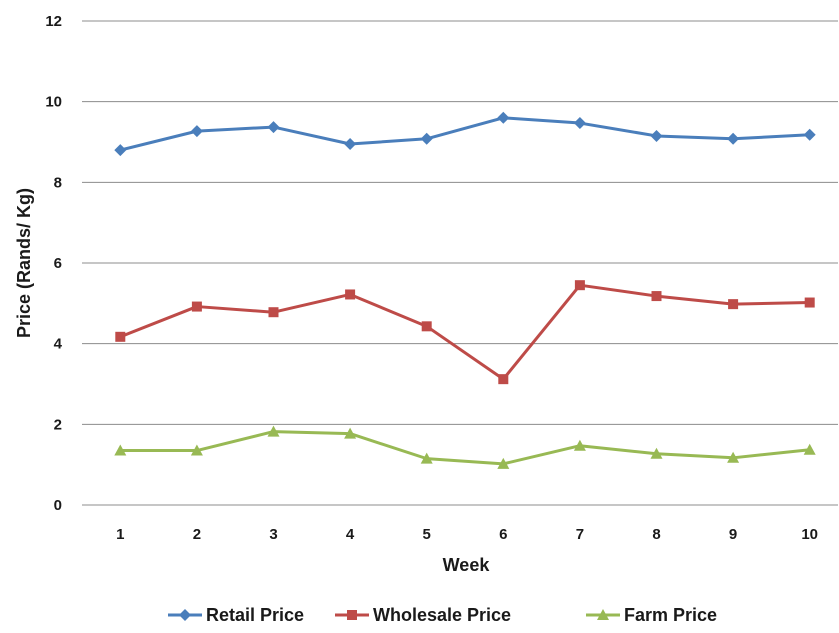 The width and height of the screenshot is (839, 633). I want to click on legend-label: Wholesale Price, so click(442, 615).